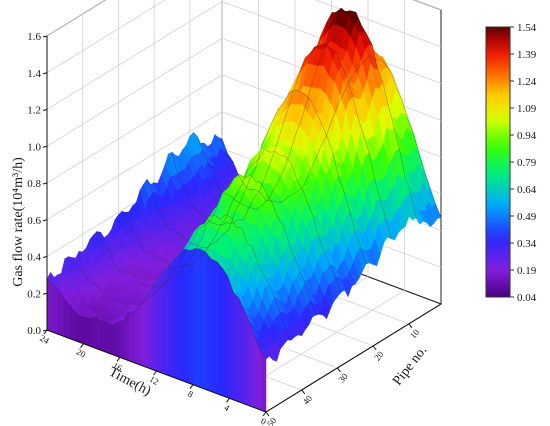  I want to click on colorbar-tick-label: 1.39, so click(527, 55).